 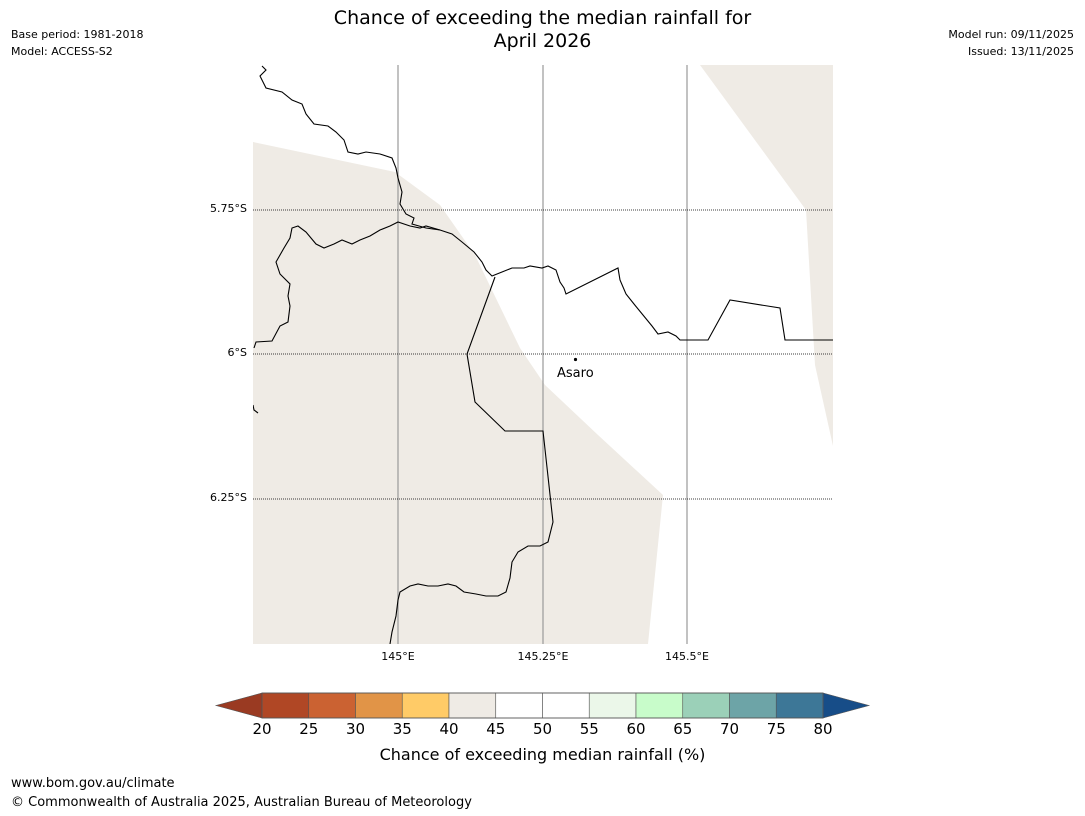 What do you see at coordinates (449, 729) in the screenshot?
I see `colorbar-tick: 40` at bounding box center [449, 729].